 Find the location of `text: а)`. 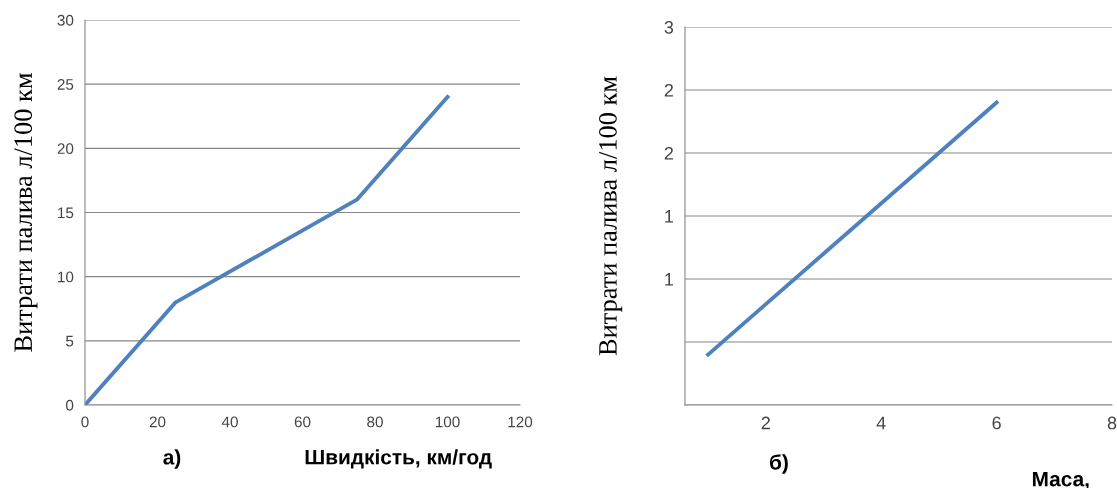

text: а) is located at coordinates (172, 459).